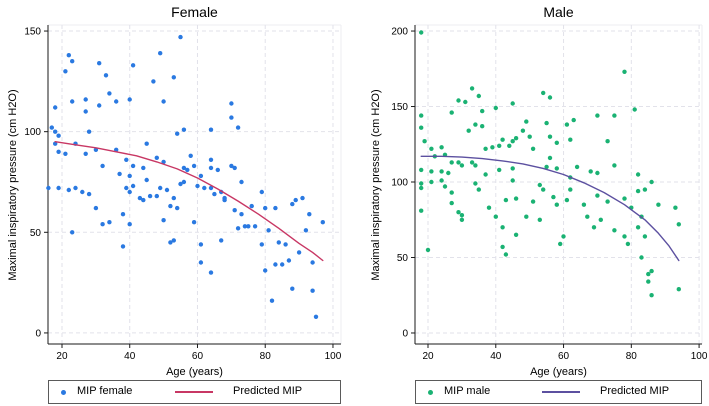 The width and height of the screenshot is (709, 406). Describe the element at coordinates (268, 391) in the screenshot. I see `legend-label-line: Predicted MIP` at that location.